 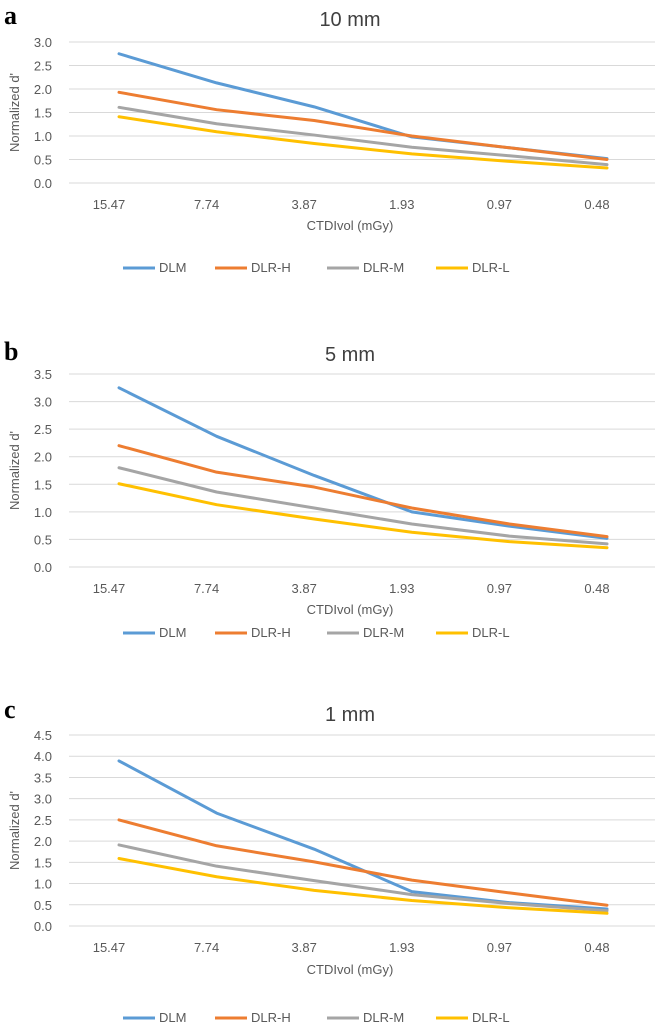 What do you see at coordinates (43, 735) in the screenshot?
I see `y-tick-label: 4.5` at bounding box center [43, 735].